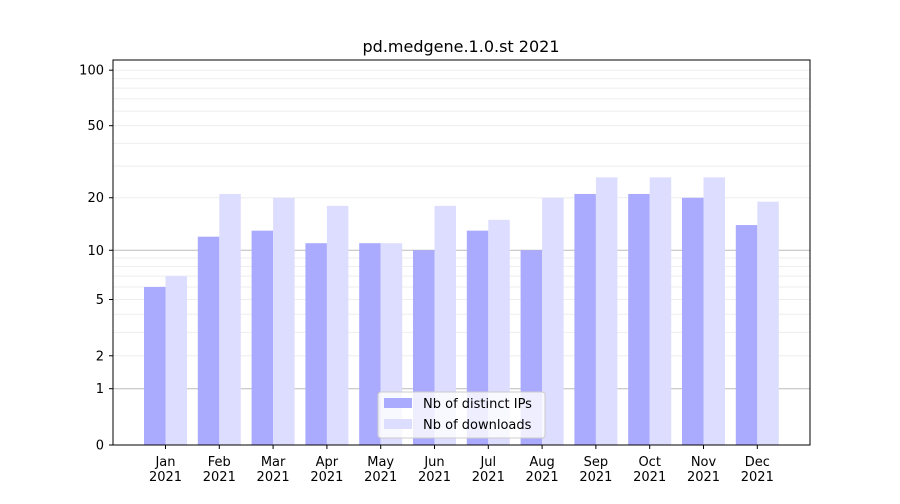 Image resolution: width=900 pixels, height=504 pixels. What do you see at coordinates (95, 126) in the screenshot?
I see `y-tick-label: 50` at bounding box center [95, 126].